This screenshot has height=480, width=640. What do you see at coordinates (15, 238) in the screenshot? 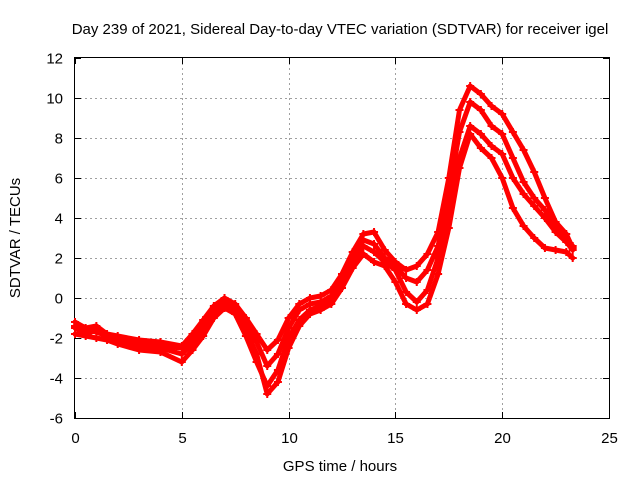
I see `y-axis-label: SDTVAR / TECUs` at bounding box center [15, 238].